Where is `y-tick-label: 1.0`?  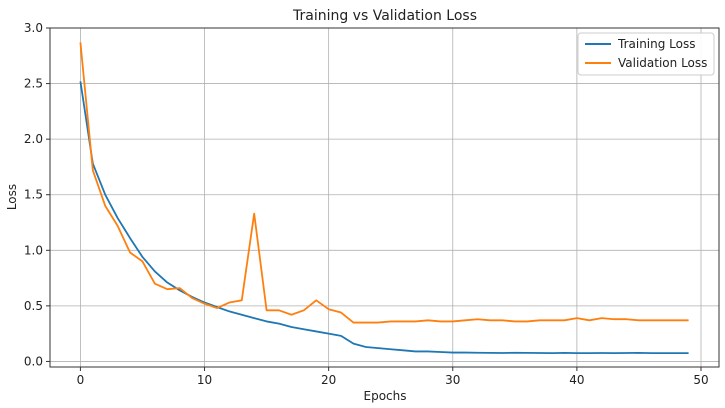 y-tick-label: 1.0 is located at coordinates (33, 250).